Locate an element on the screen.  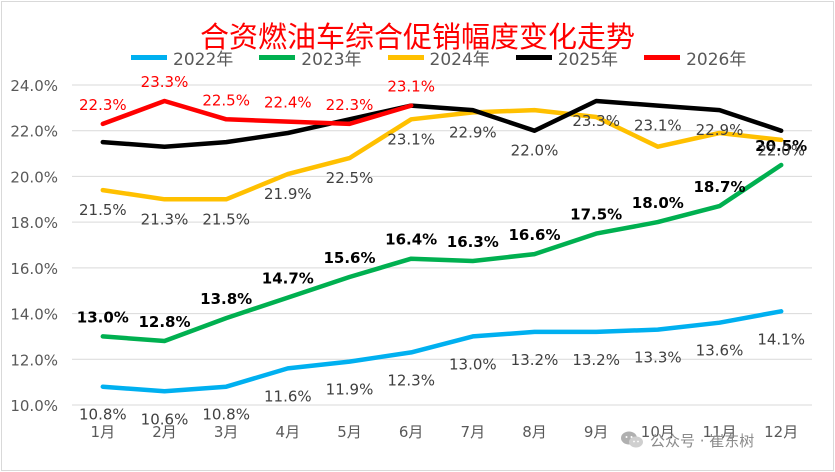
data-label: 10.6% is located at coordinates (165, 419).